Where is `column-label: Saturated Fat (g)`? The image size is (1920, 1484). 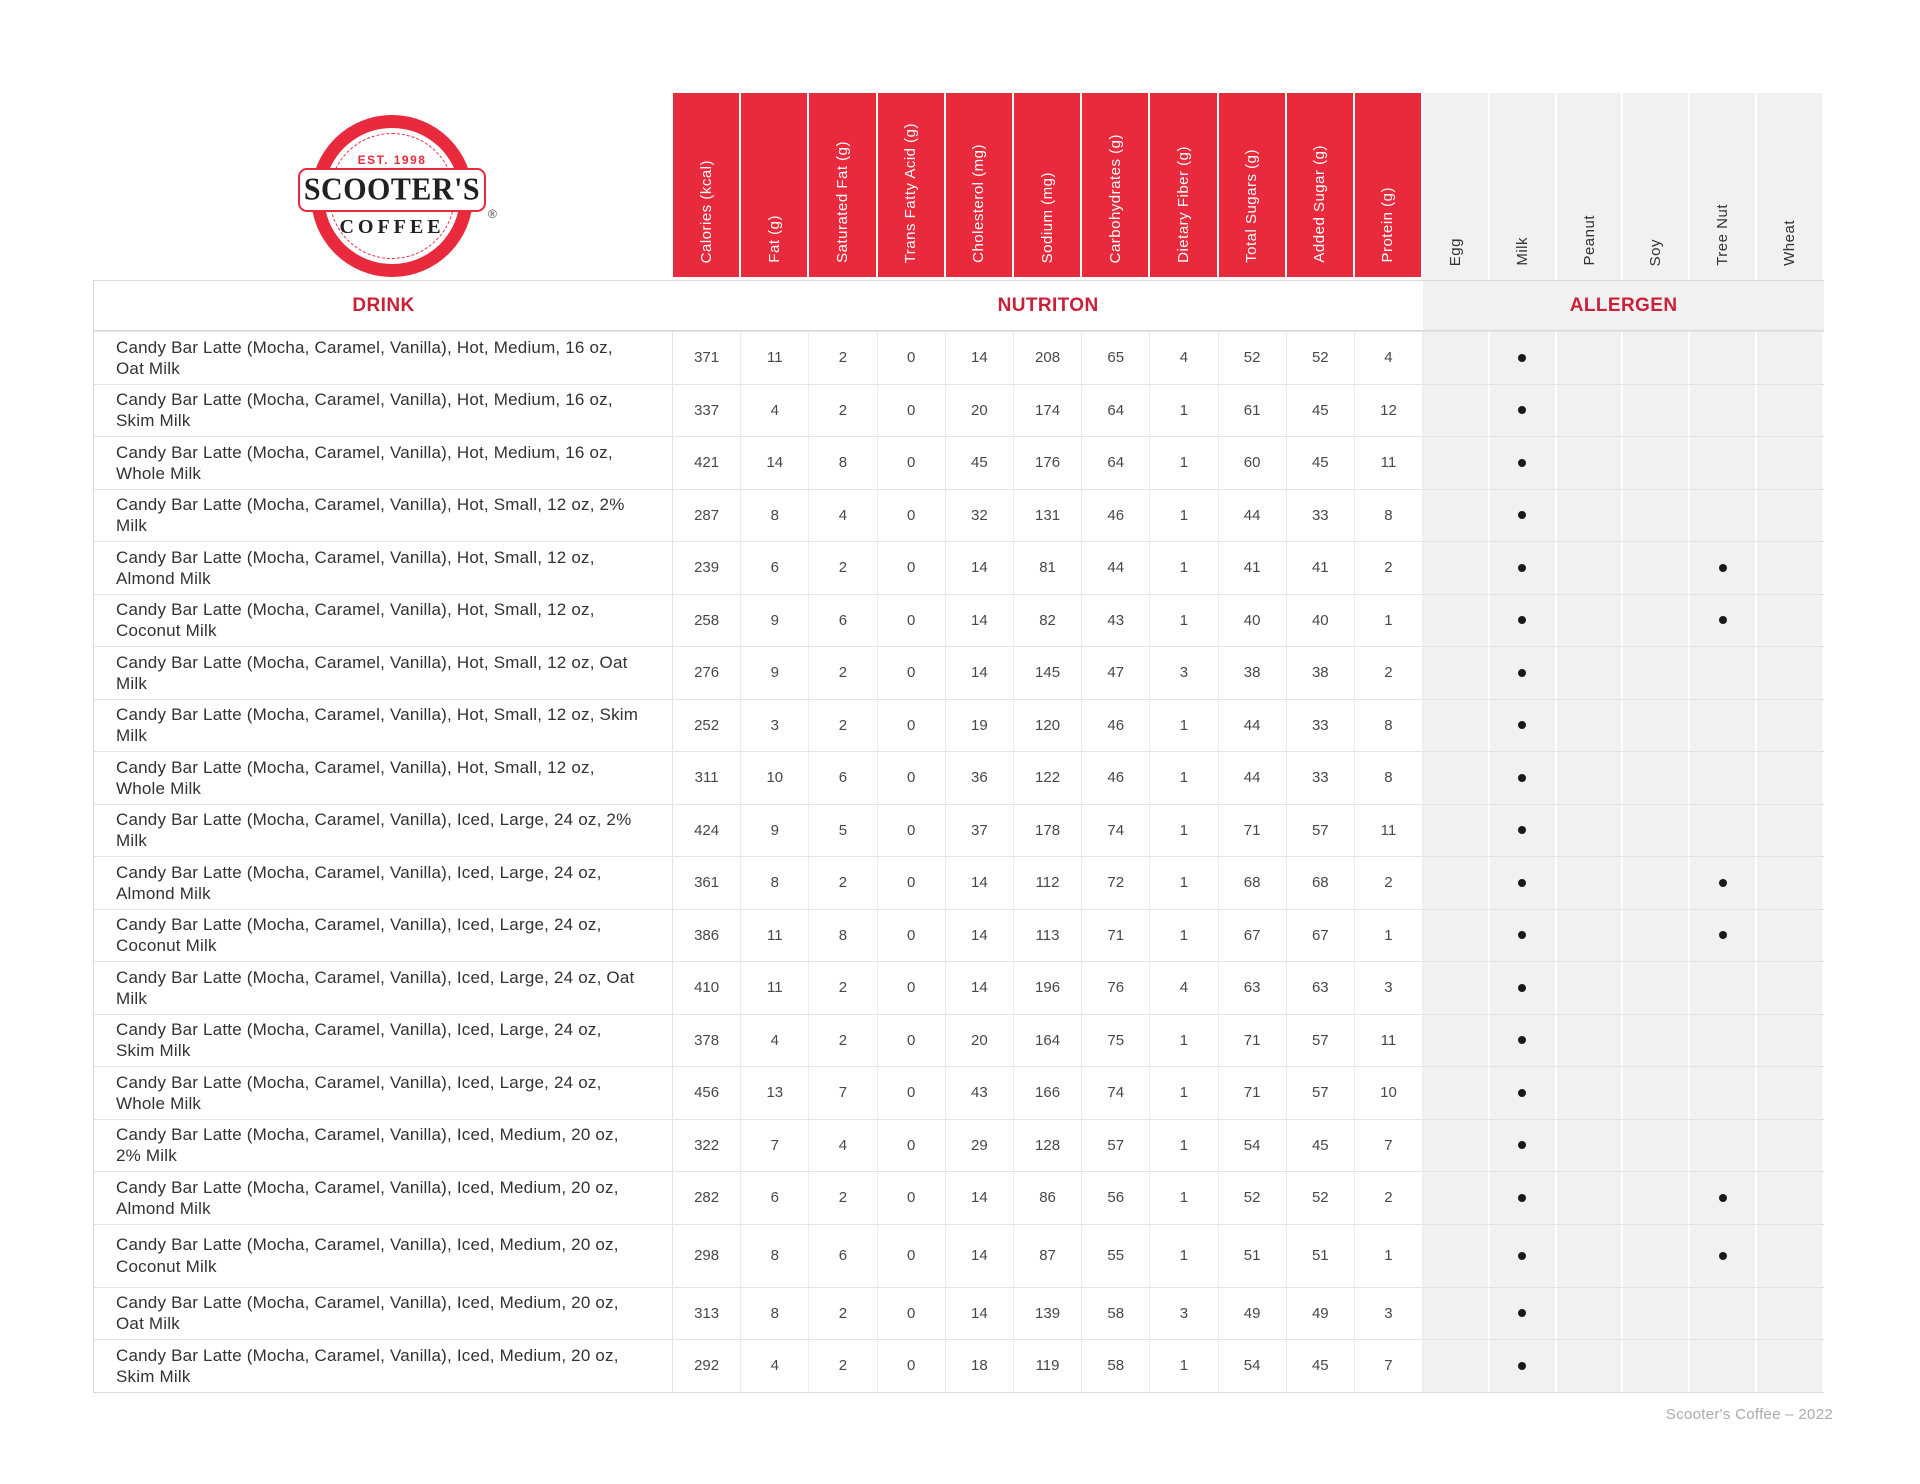
column-label: Saturated Fat (g) is located at coordinates (842, 202).